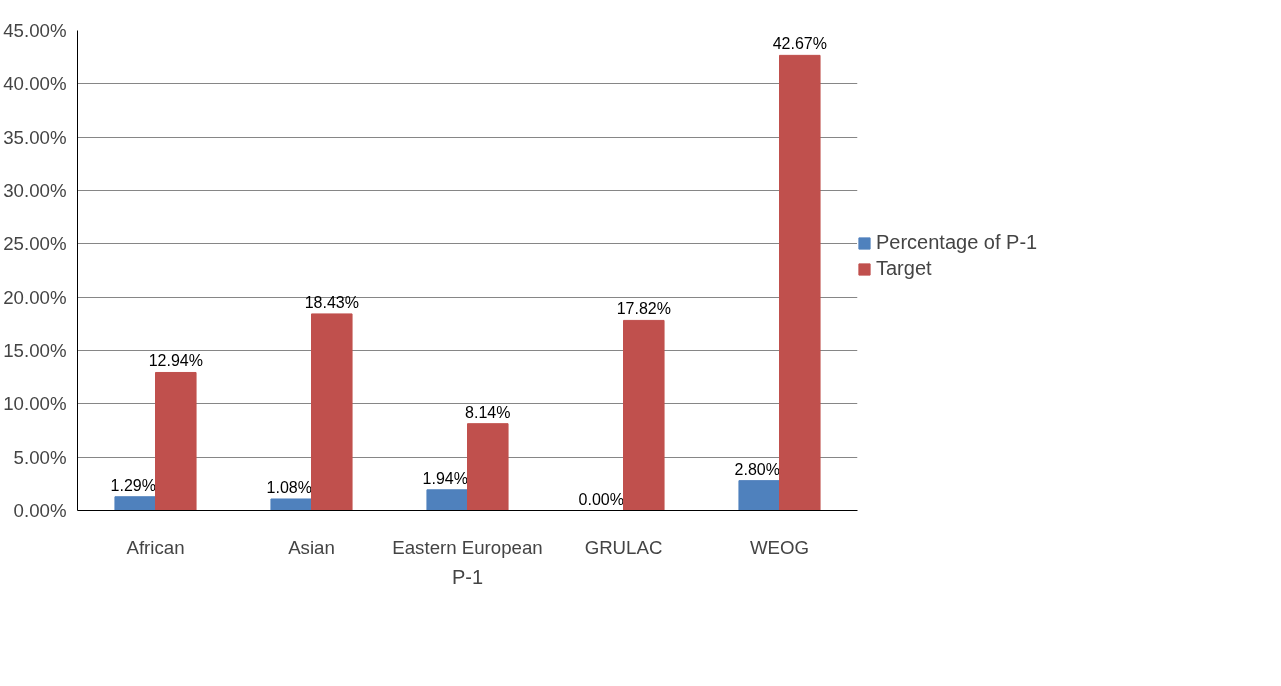 This screenshot has width=1281, height=686. I want to click on data-label: 1.94%, so click(445, 478).